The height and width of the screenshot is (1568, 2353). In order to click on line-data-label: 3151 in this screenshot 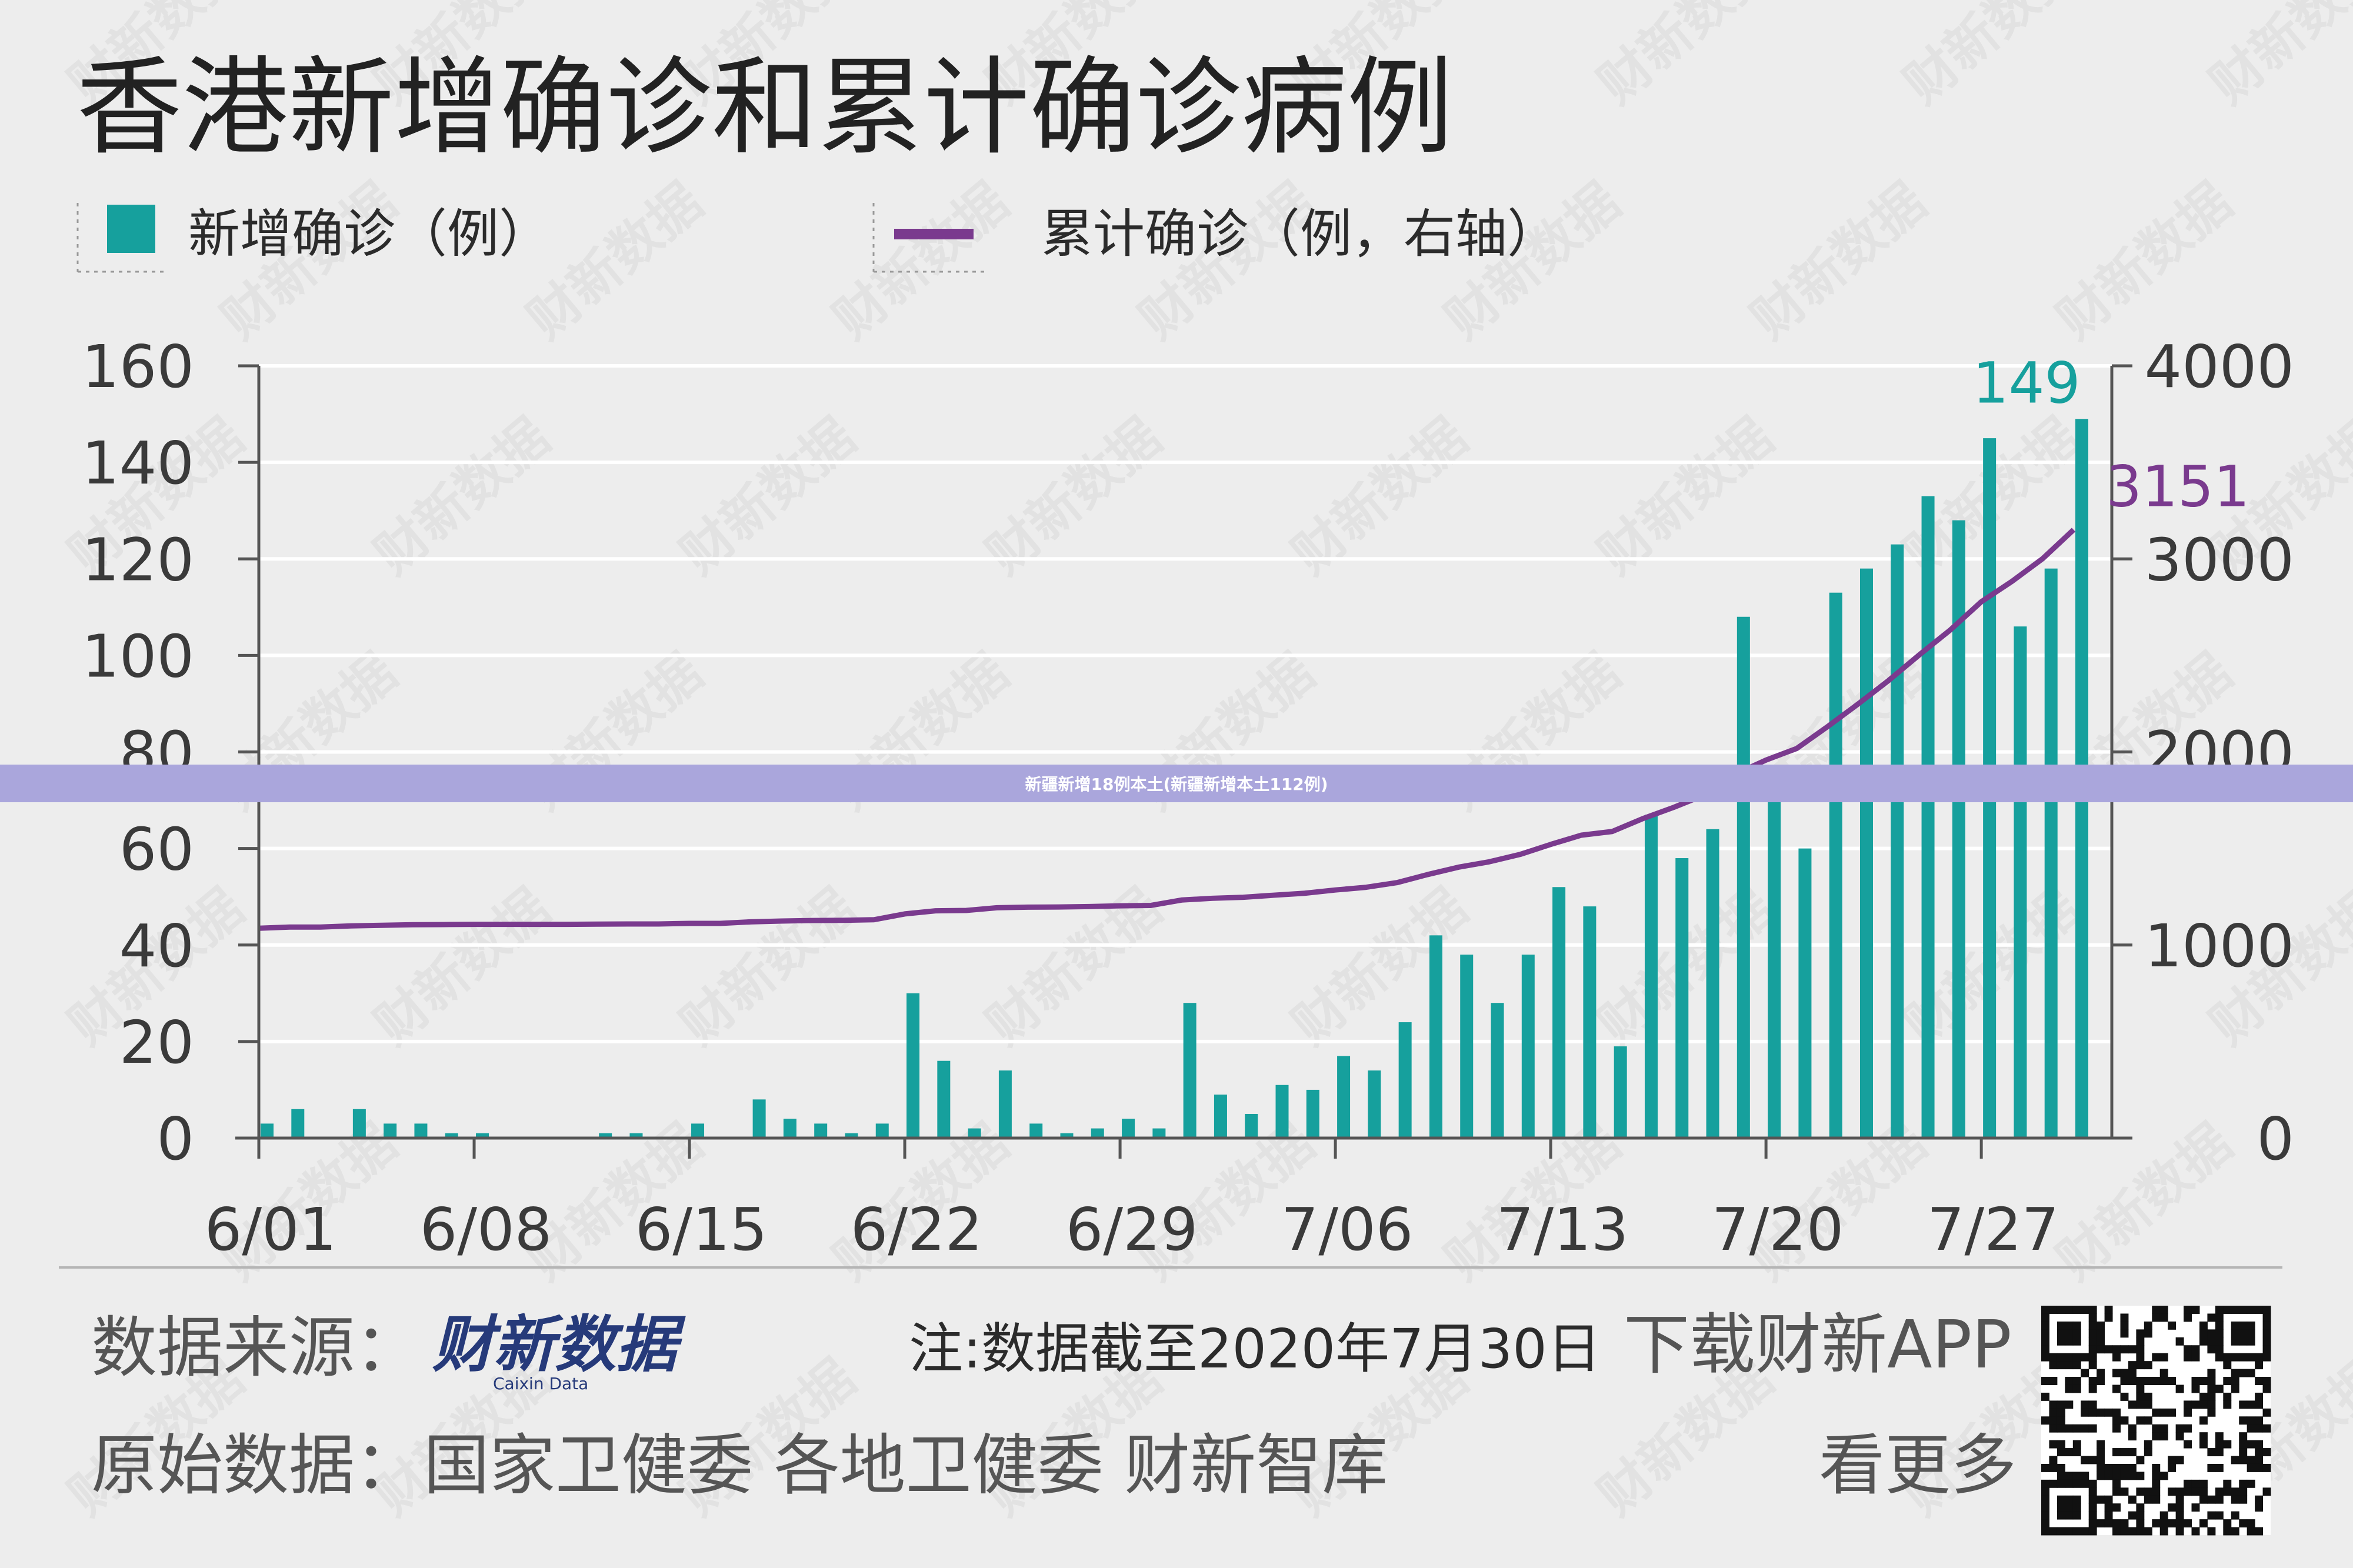, I will do `click(2177, 487)`.